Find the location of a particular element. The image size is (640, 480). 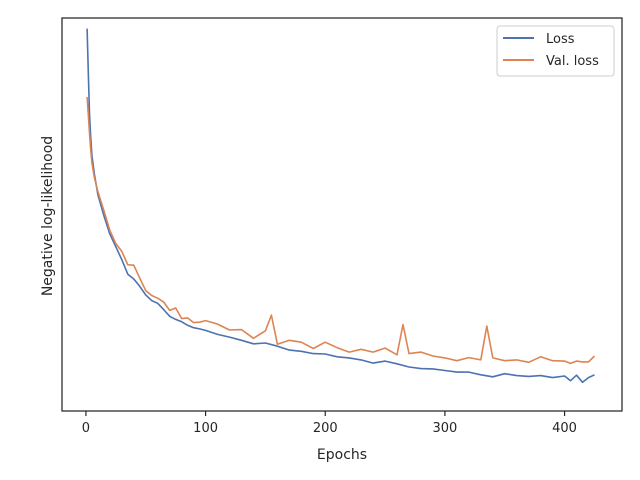

x-tick-label: 400 is located at coordinates (564, 428).